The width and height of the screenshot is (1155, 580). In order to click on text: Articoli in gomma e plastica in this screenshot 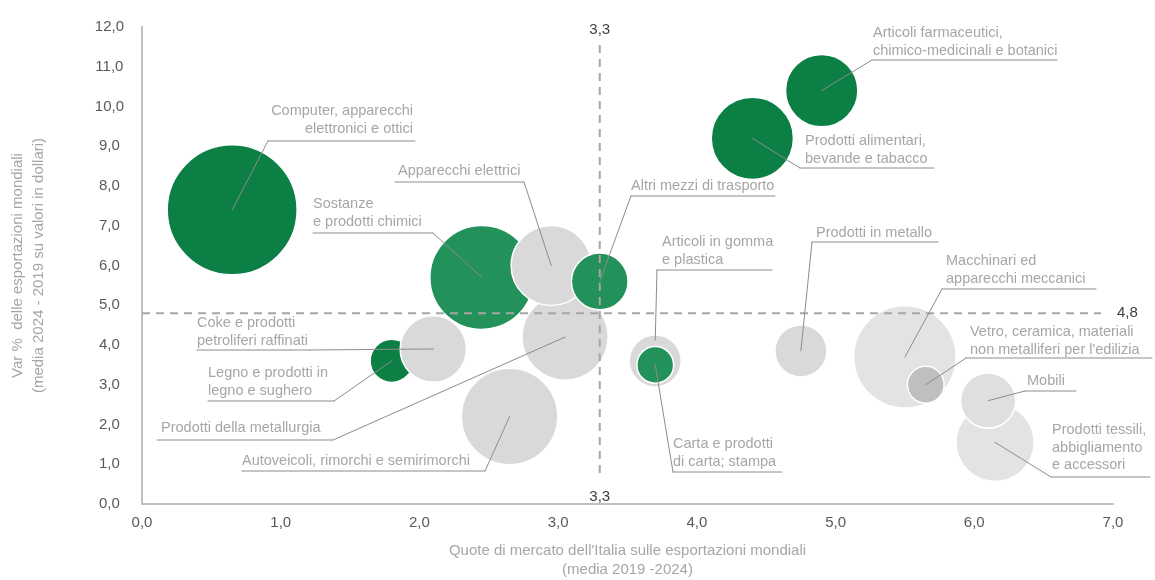, I will do `click(718, 250)`.